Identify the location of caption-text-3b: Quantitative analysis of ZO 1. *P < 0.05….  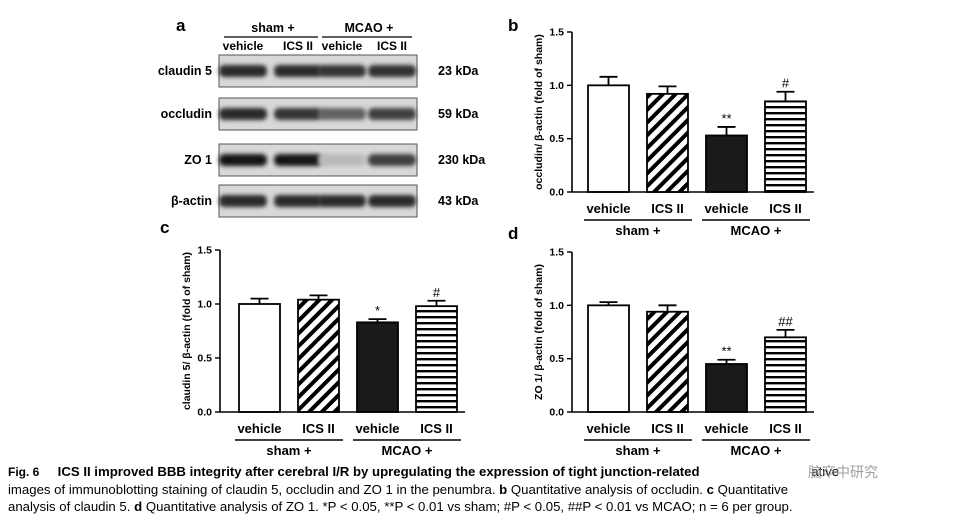
(469, 506).